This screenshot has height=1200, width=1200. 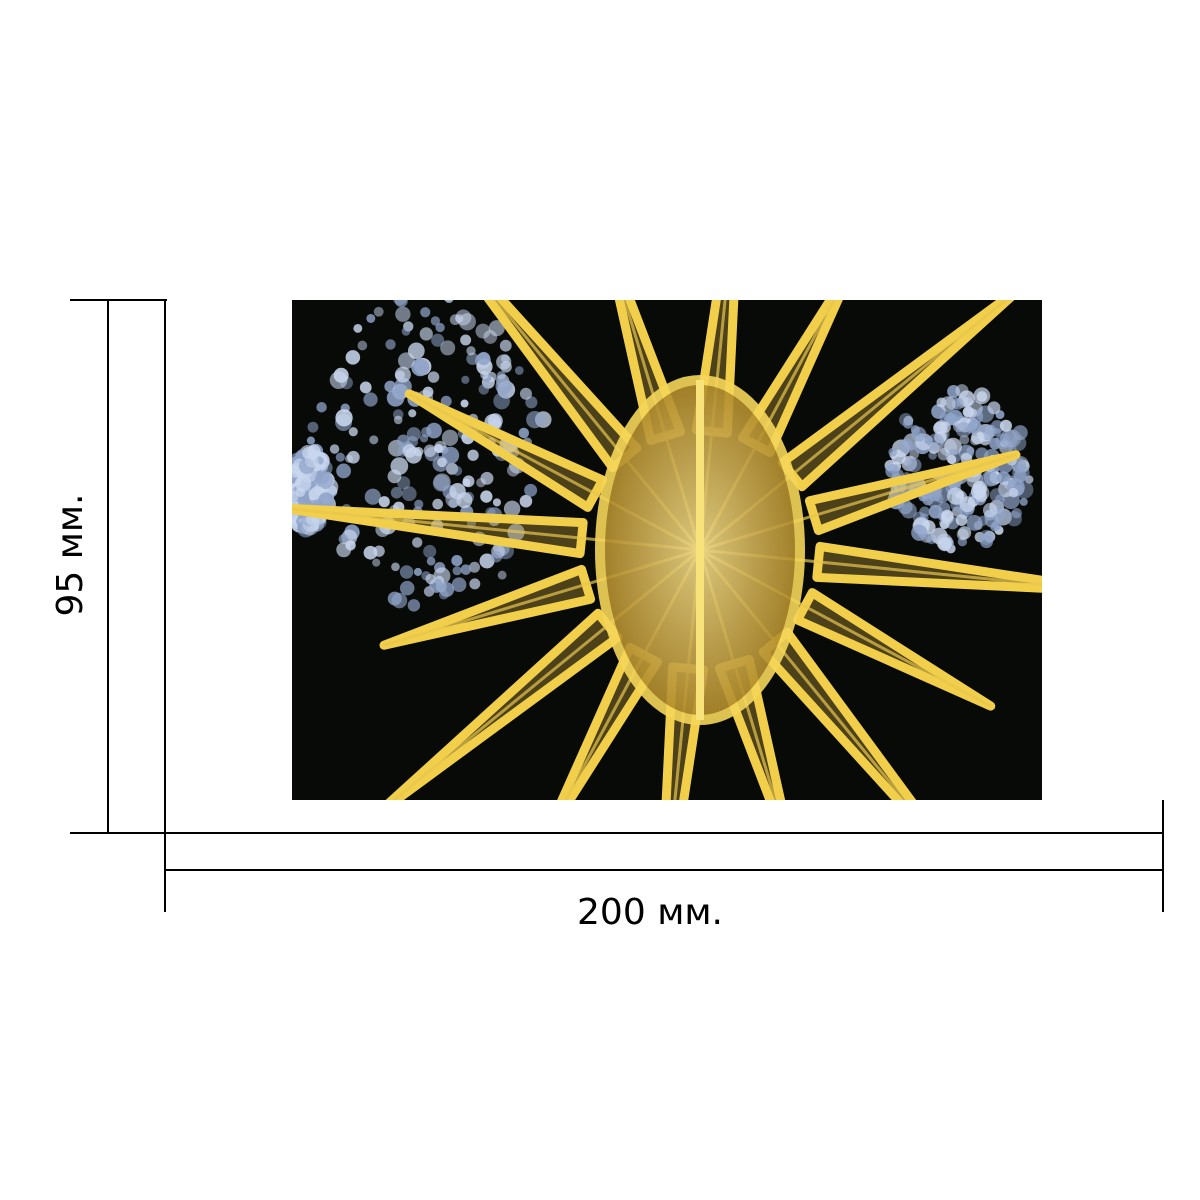 What do you see at coordinates (70, 554) in the screenshot?
I see `height-label: 95 мм.` at bounding box center [70, 554].